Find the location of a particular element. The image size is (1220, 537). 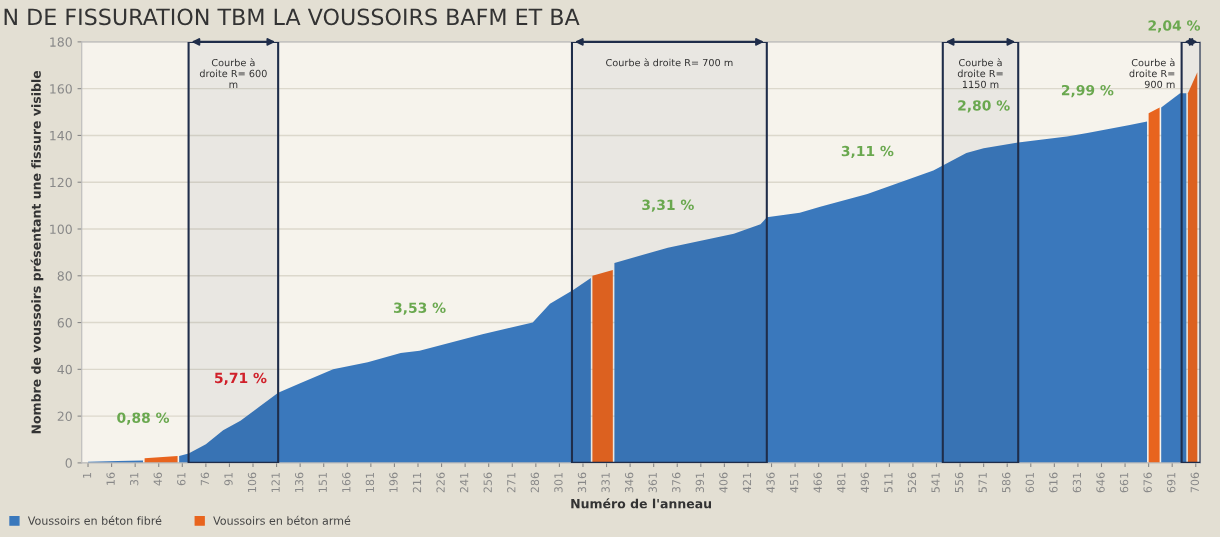

x-tick-label: 421 is located at coordinates (747, 482).